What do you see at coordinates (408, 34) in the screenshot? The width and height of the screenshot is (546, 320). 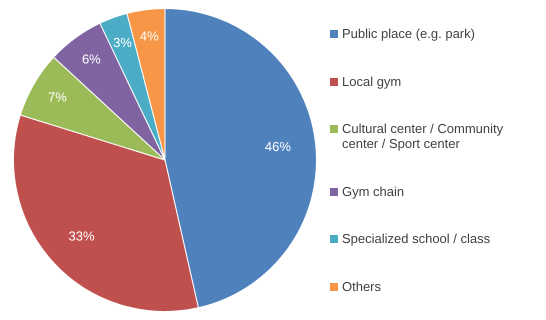 I see `legend-label: Public place (e.g. park)` at bounding box center [408, 34].